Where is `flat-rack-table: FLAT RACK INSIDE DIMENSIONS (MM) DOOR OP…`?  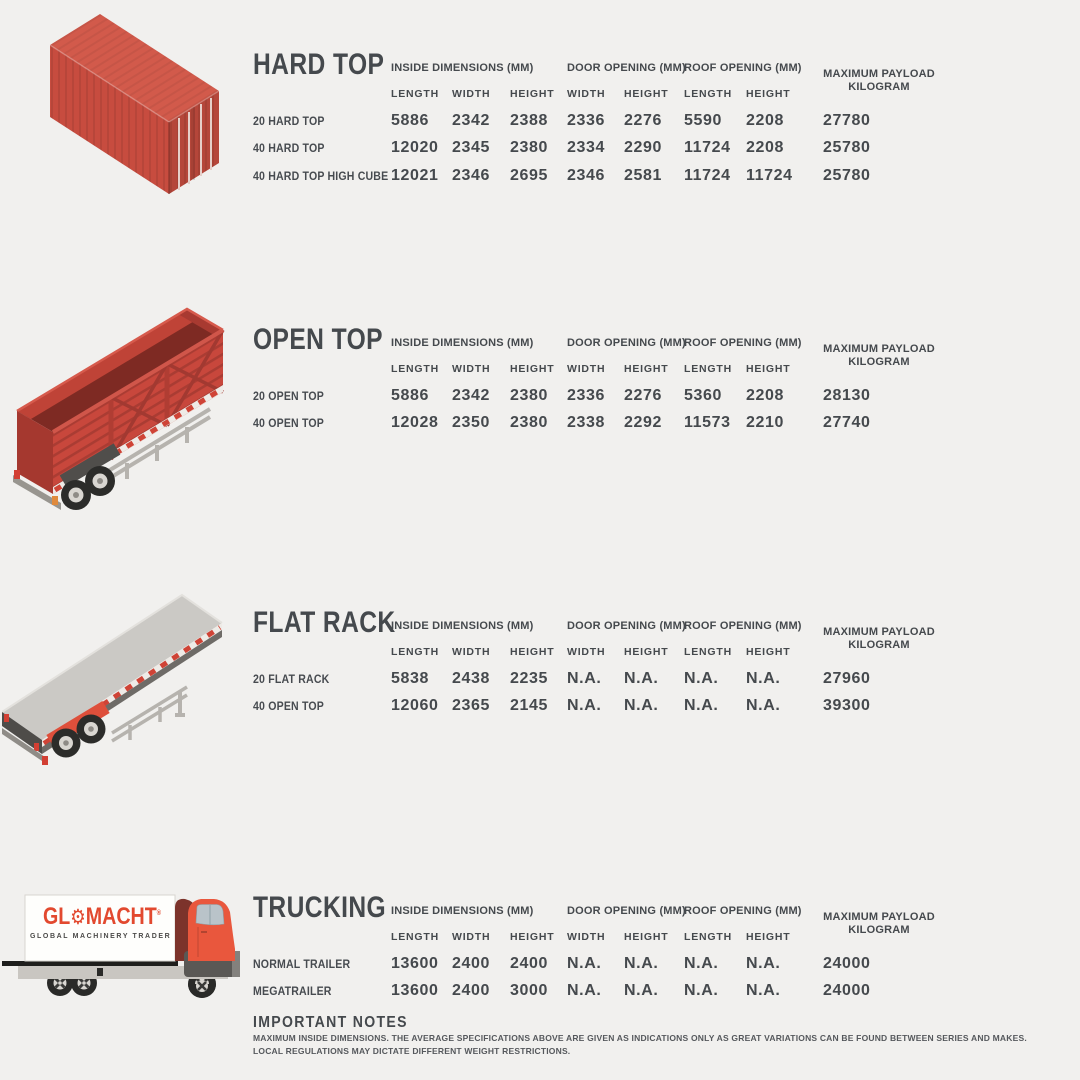 flat-rack-table: FLAT RACK INSIDE DIMENSIONS (MM) DOOR OP… is located at coordinates (598, 663).